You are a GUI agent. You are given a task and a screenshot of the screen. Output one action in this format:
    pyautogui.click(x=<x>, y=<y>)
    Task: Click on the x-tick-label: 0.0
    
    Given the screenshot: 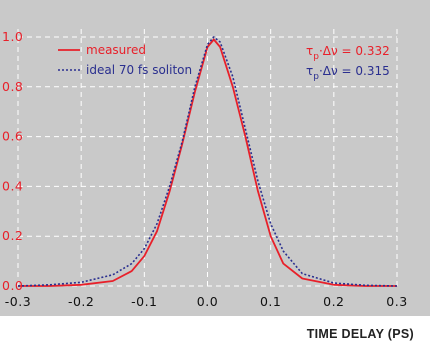 What is the action you would take?
    pyautogui.click(x=207, y=301)
    